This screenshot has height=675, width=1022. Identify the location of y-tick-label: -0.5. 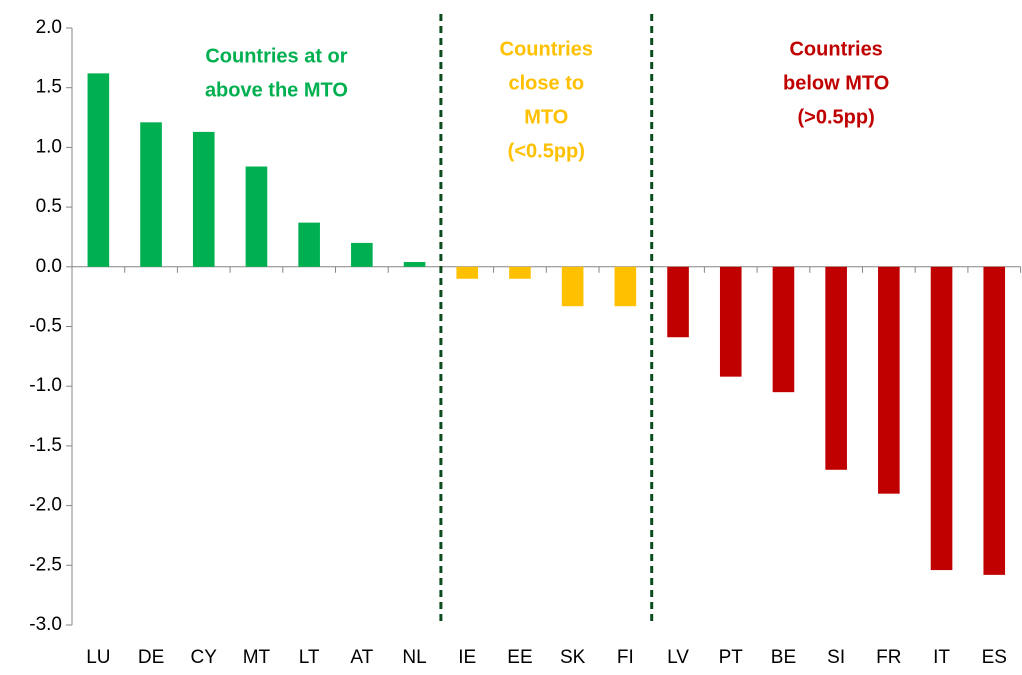
(45, 326).